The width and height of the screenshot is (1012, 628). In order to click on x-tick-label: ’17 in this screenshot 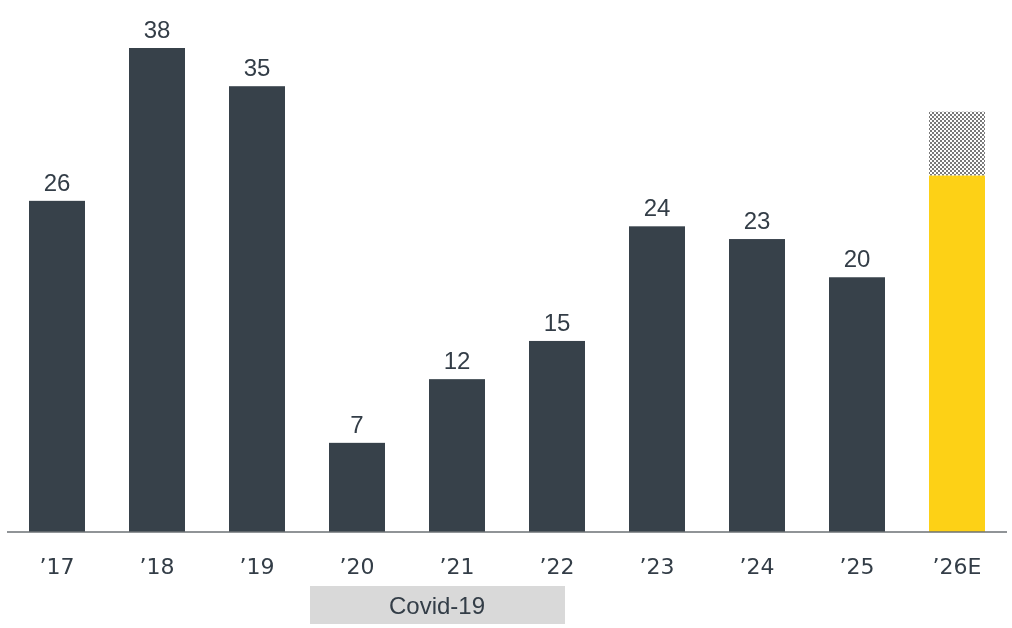, I will do `click(57, 566)`.